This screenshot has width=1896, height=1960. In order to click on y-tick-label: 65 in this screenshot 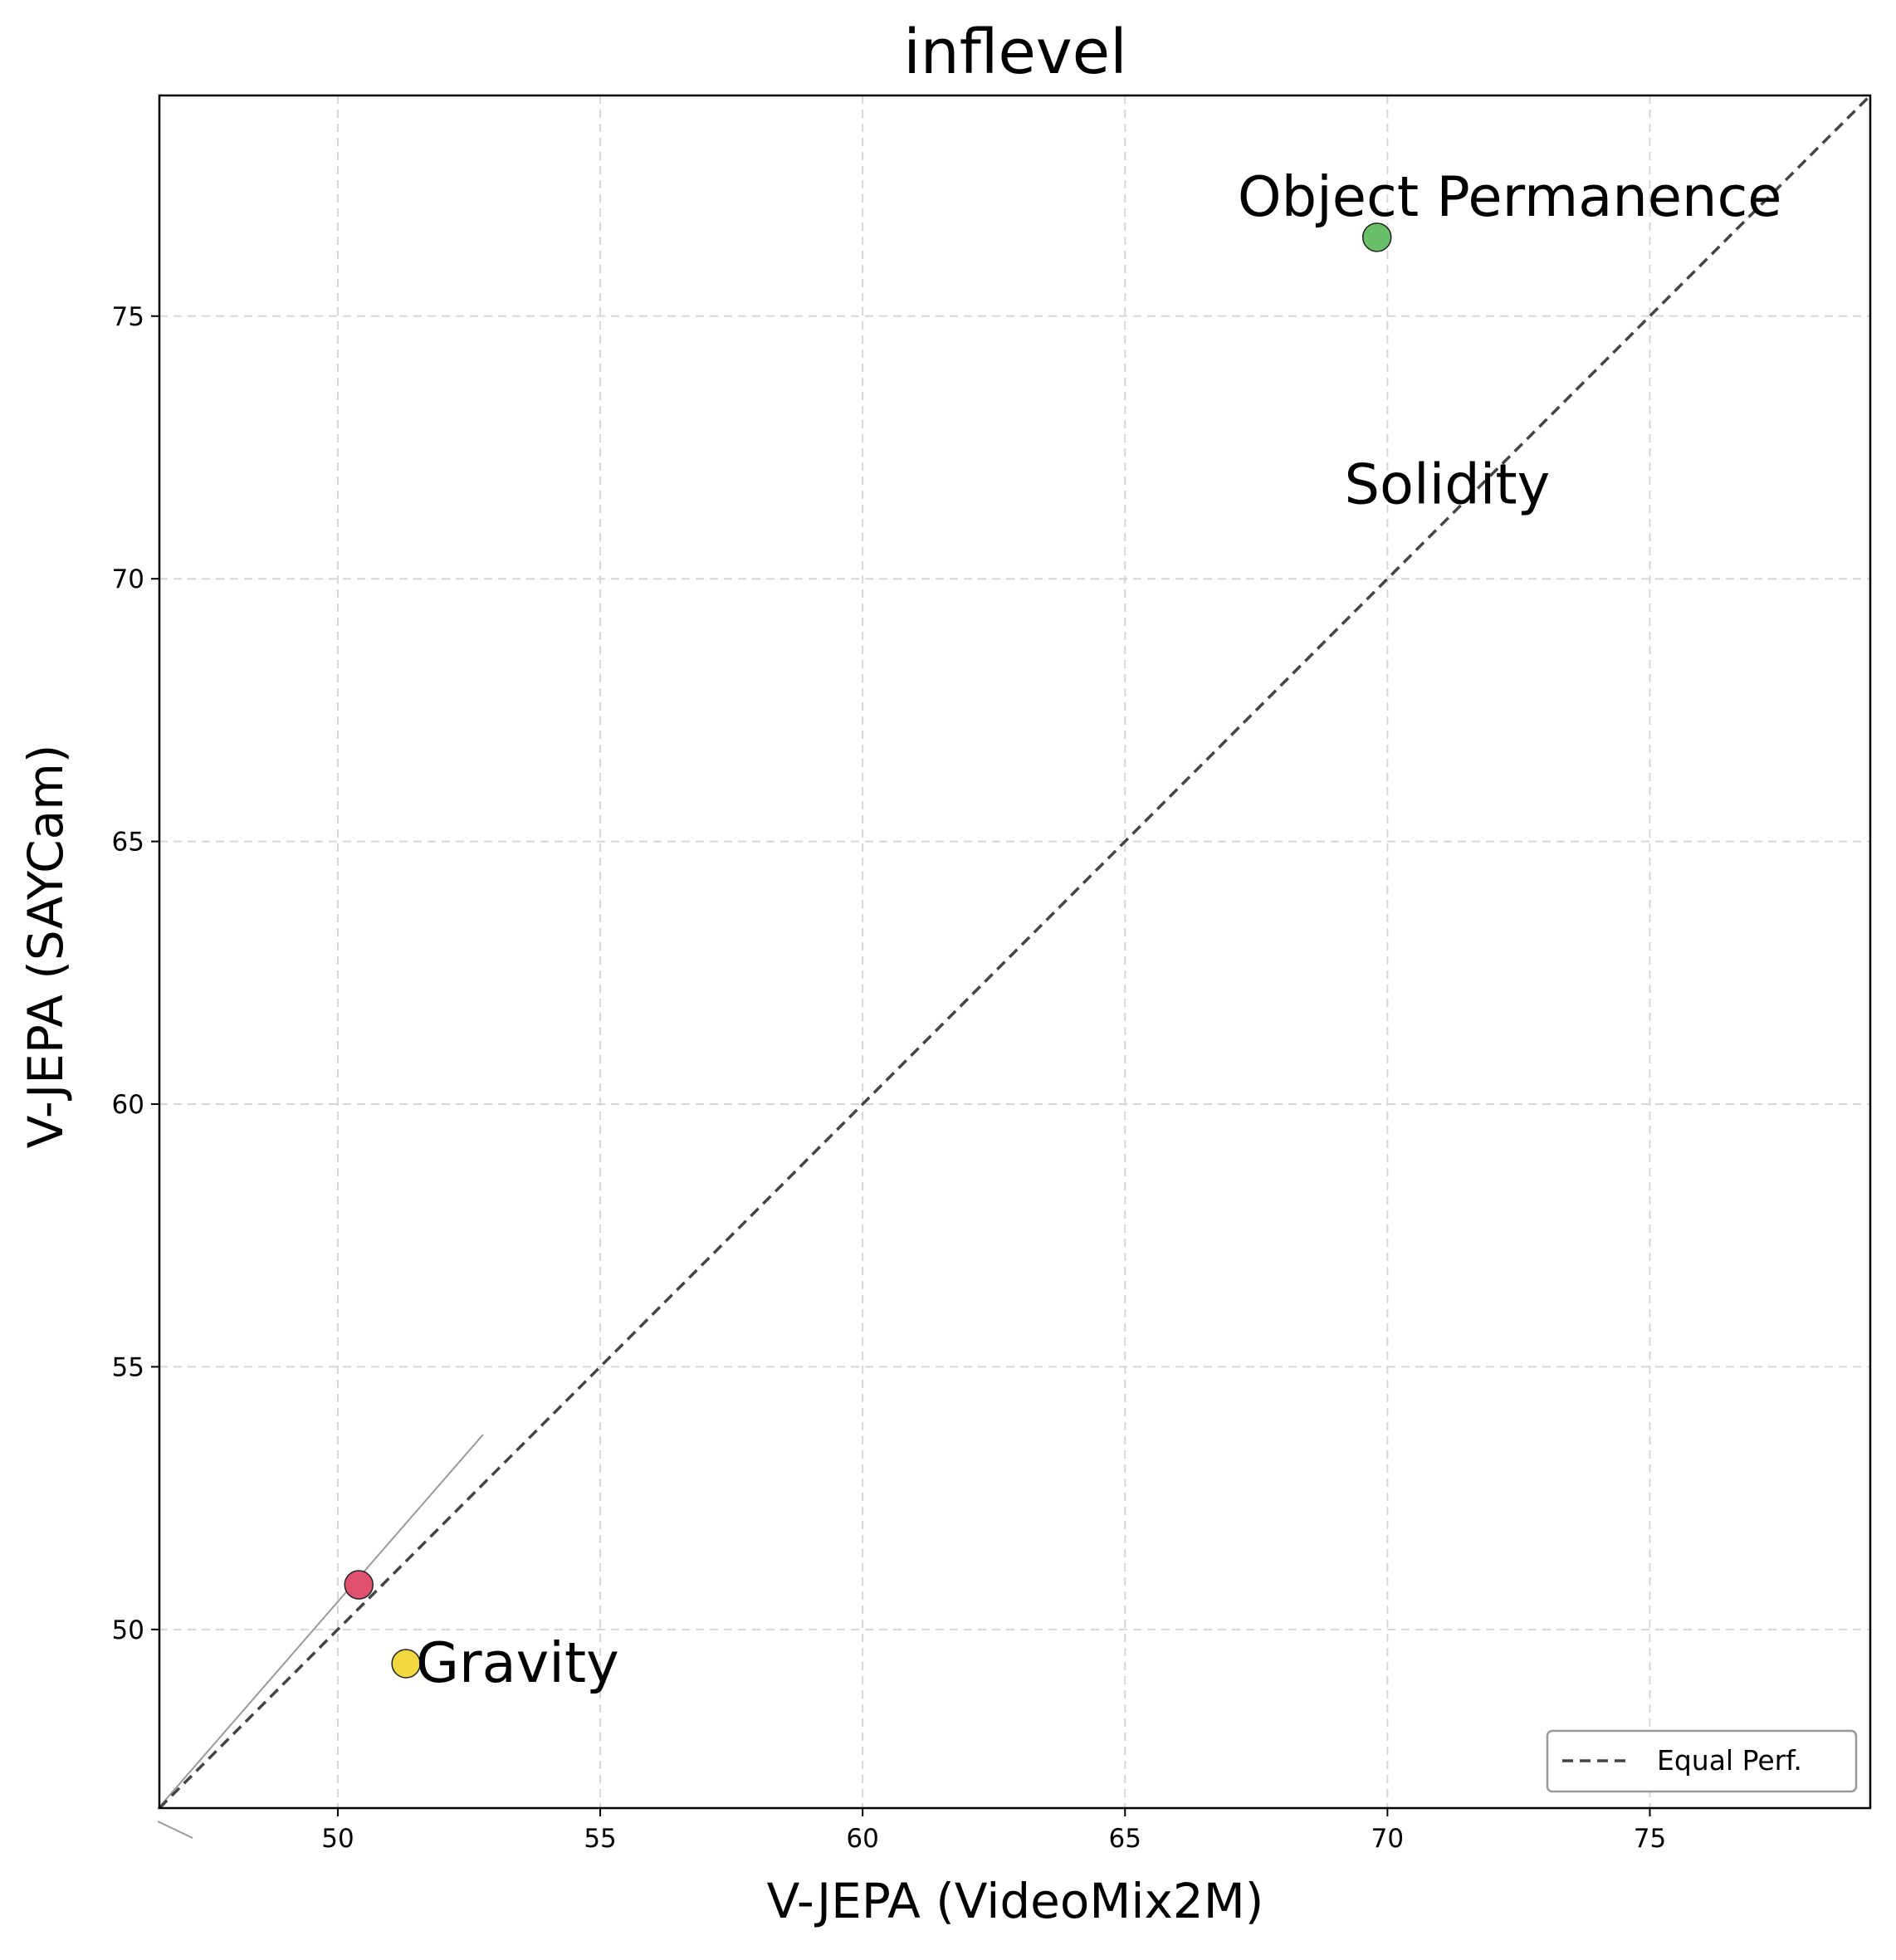, I will do `click(128, 843)`.